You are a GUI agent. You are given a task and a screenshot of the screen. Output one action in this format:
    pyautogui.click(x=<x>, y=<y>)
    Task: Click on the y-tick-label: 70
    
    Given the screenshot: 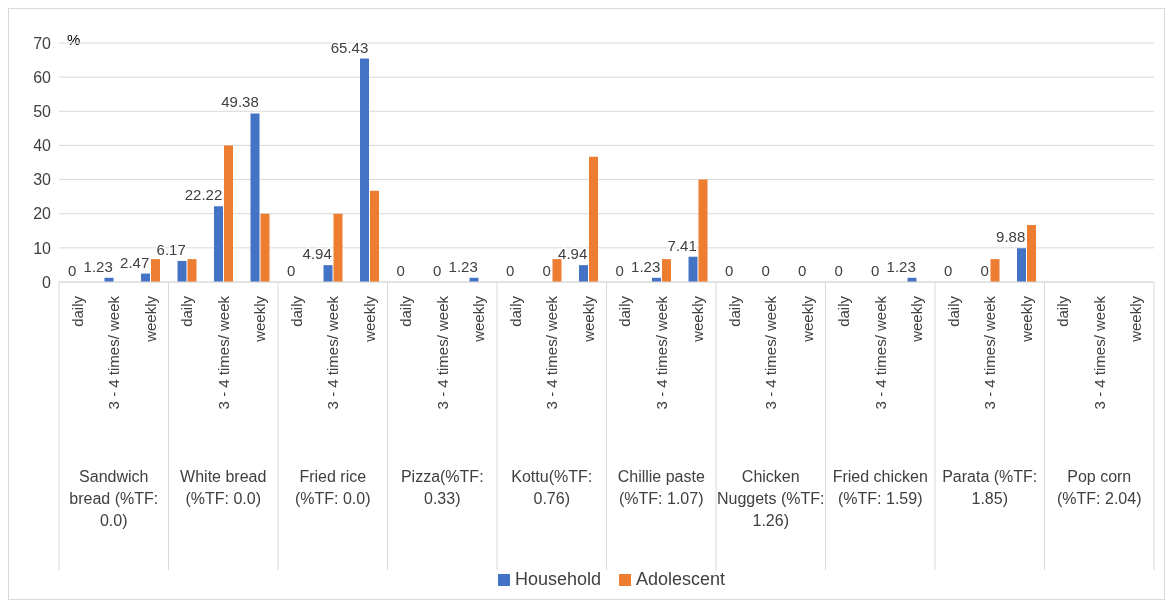 What is the action you would take?
    pyautogui.click(x=42, y=43)
    